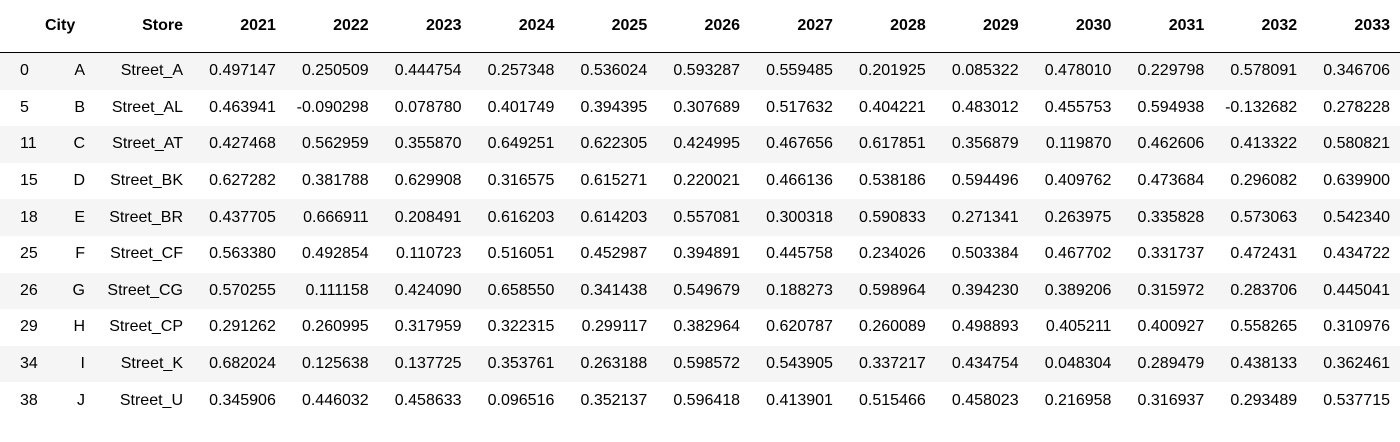 This screenshot has height=442, width=1400. What do you see at coordinates (799, 181) in the screenshot?
I see `value-cell: 0.466136` at bounding box center [799, 181].